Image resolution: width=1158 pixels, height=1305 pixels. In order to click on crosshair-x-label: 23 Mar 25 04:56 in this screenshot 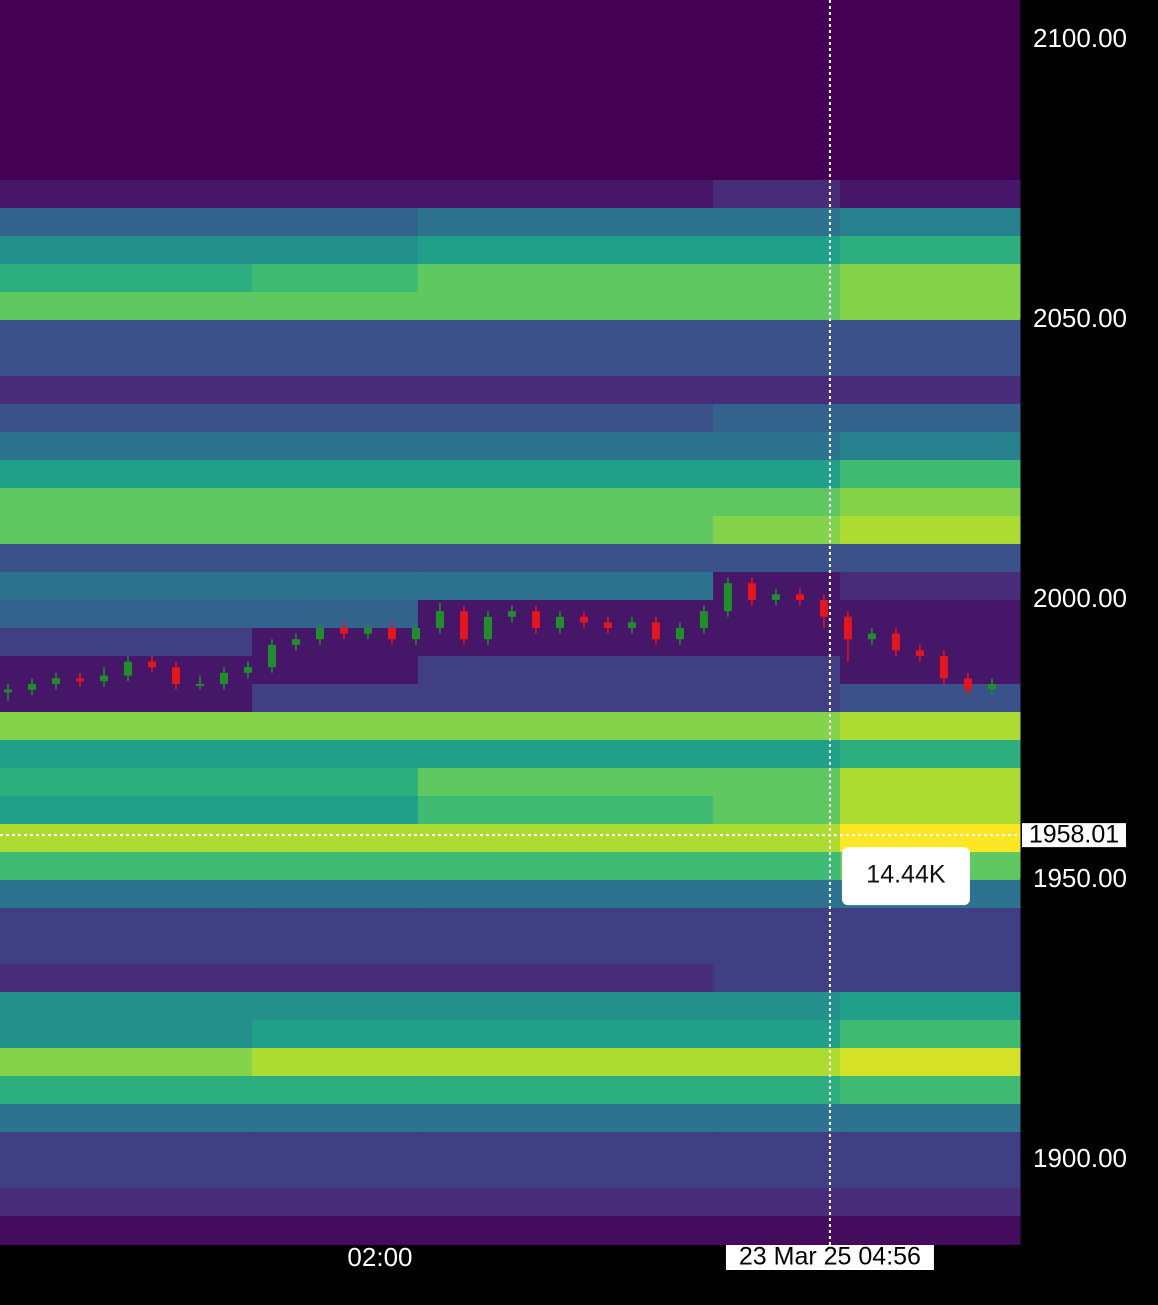, I will do `click(830, 1257)`.